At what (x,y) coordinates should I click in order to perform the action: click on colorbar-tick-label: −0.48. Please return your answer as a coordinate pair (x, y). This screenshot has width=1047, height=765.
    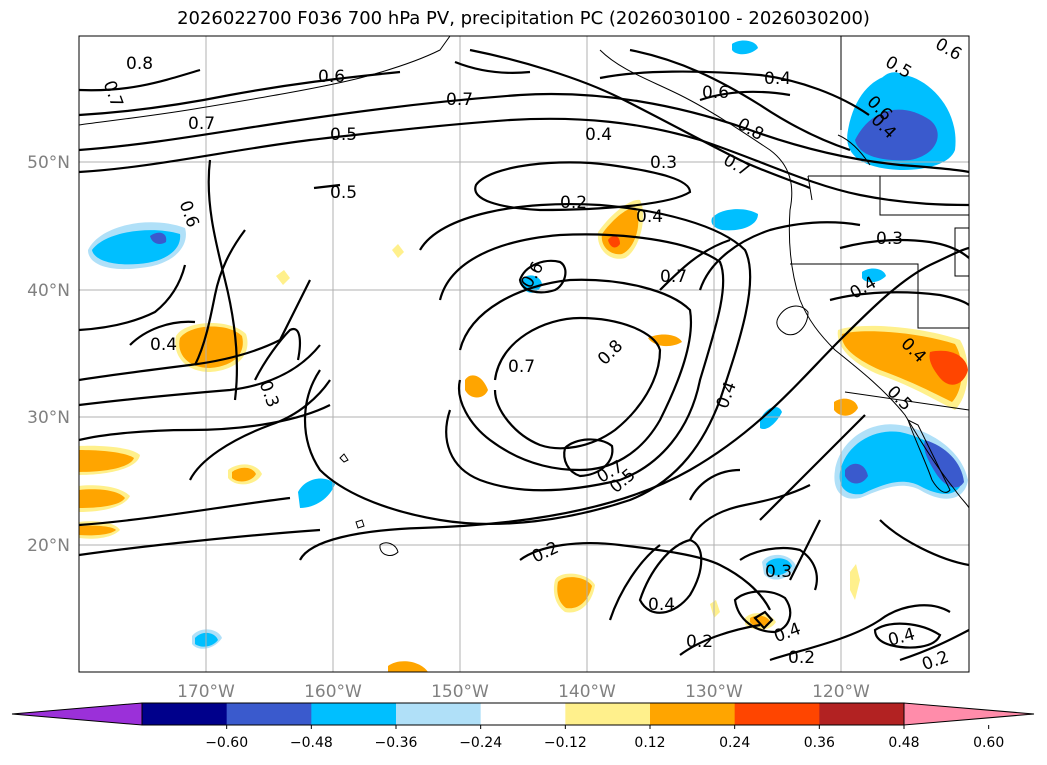
    Looking at the image, I should click on (311, 743).